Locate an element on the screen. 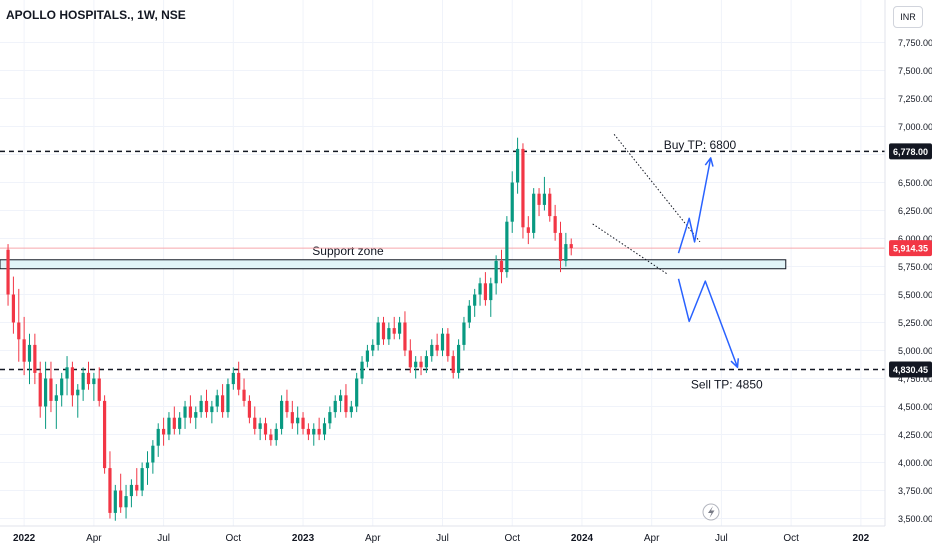  y-tick-label: 7,250.00 is located at coordinates (915, 99).